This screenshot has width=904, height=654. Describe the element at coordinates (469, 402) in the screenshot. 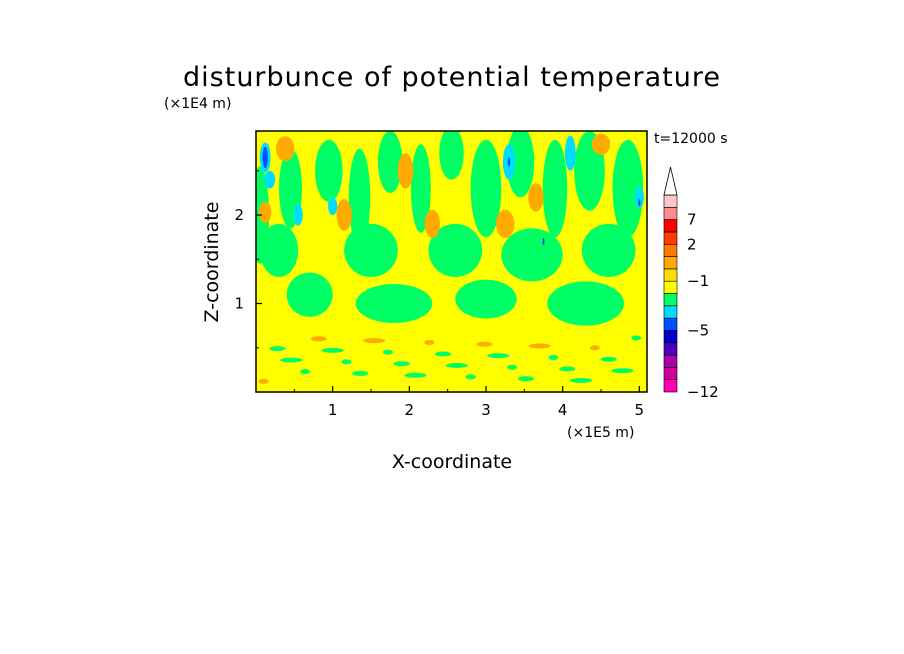

I see `x-axis: 1 2 3 4 5` at that location.